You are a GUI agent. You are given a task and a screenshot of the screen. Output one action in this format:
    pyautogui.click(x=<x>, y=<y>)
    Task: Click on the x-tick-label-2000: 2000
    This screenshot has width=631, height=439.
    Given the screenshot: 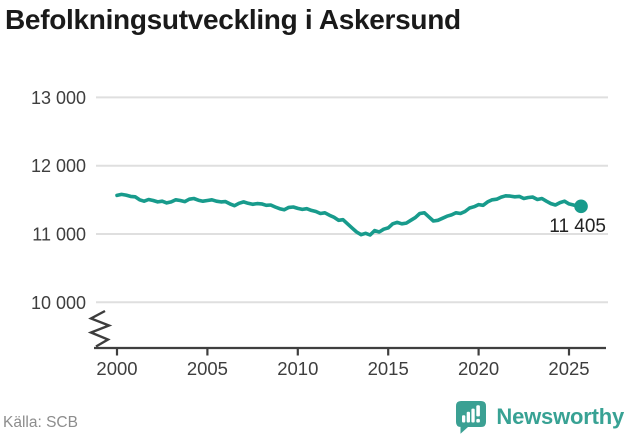 What is the action you would take?
    pyautogui.click(x=116, y=368)
    